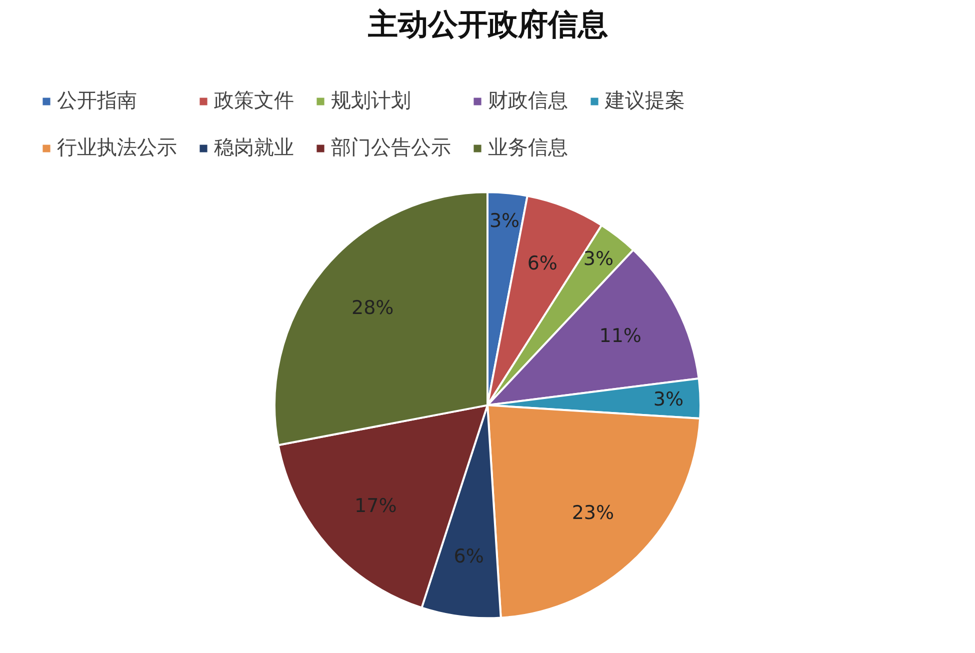 This screenshot has width=975, height=653. Describe the element at coordinates (593, 513) in the screenshot. I see `data-label: 23%` at that location.